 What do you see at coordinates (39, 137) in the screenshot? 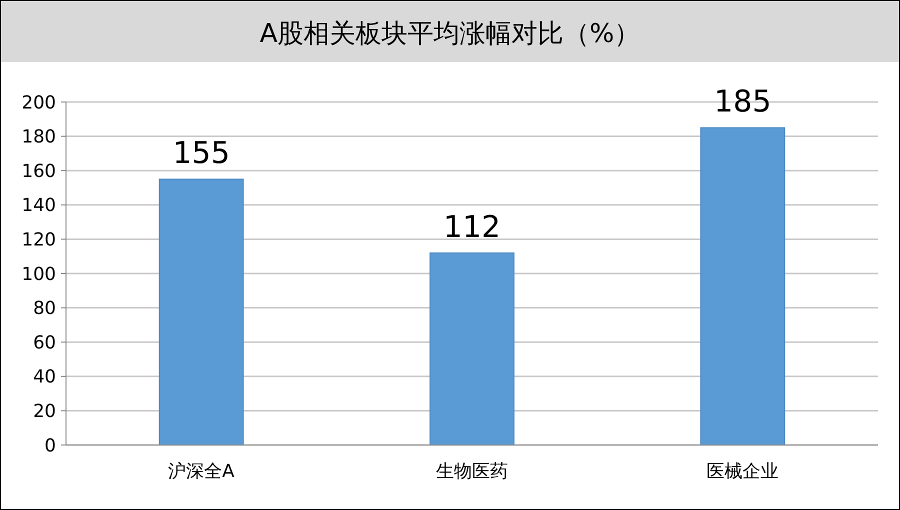
I see `y-tick-label: 180` at bounding box center [39, 137].